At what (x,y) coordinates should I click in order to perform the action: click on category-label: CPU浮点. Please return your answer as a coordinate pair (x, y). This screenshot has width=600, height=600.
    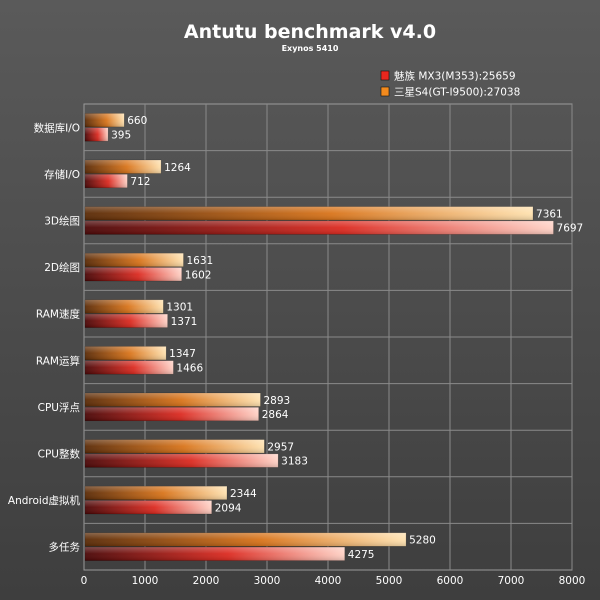
    Looking at the image, I should click on (59, 408).